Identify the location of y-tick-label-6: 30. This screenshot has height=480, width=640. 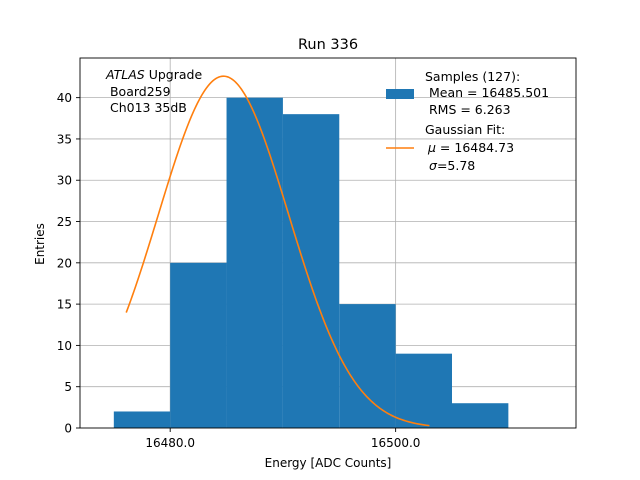
(64, 181).